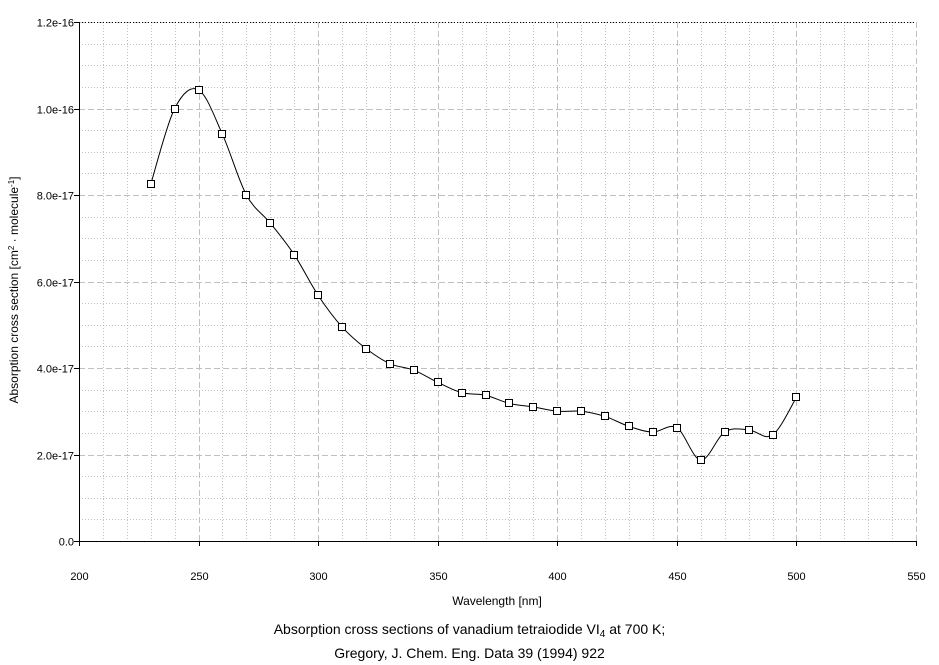  I want to click on y-tick-label: 6.0e-17, so click(55, 284).